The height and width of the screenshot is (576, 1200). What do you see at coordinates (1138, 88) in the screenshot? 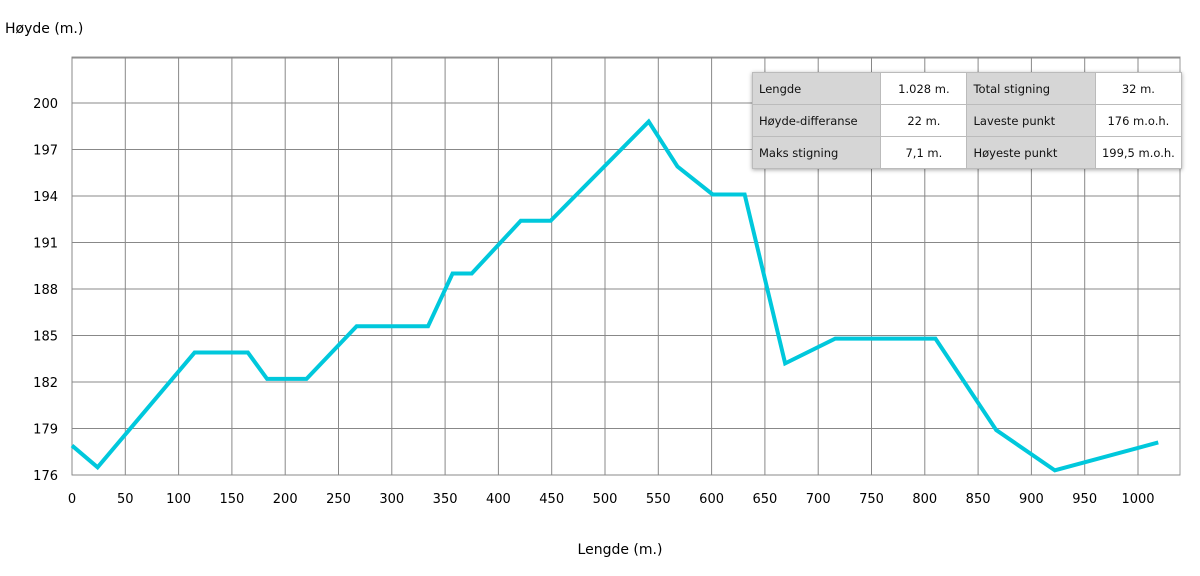
I see `stat-value: 32 m.` at bounding box center [1138, 88].